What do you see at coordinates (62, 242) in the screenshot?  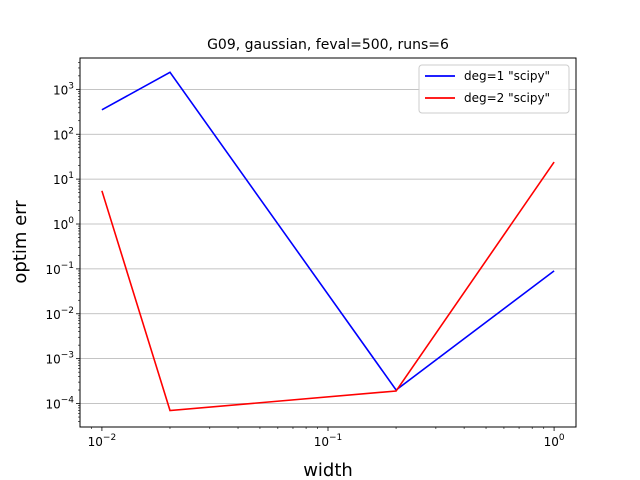 I see `y-axis: 10⁻⁴ 10⁻³ 10⁻² 10⁻¹ 10⁰ 10¹ 10² 10³` at bounding box center [62, 242].